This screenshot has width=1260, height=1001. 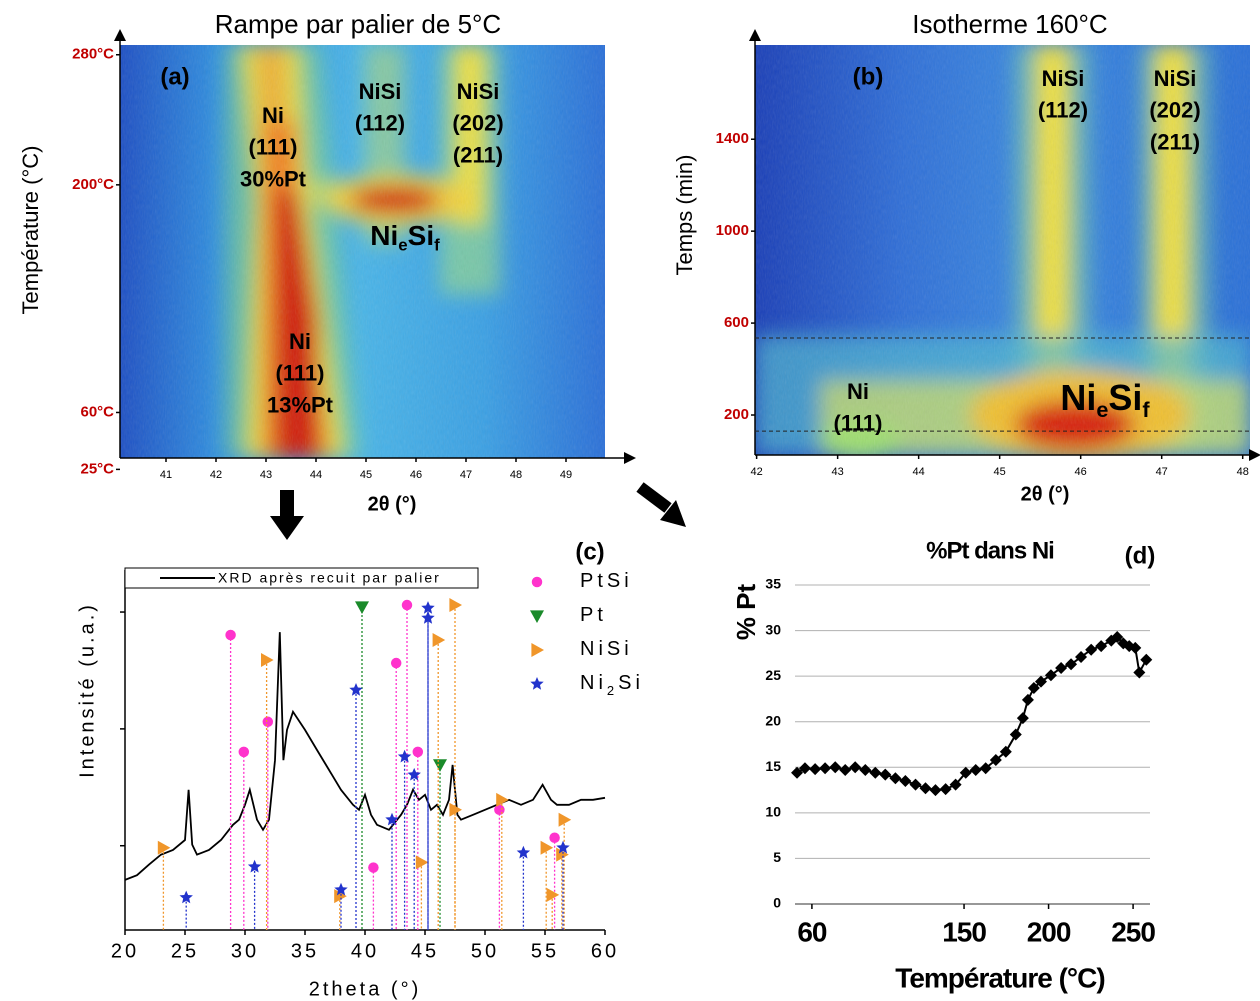 I want to click on x-tick-label: 35, so click(x=305, y=951).